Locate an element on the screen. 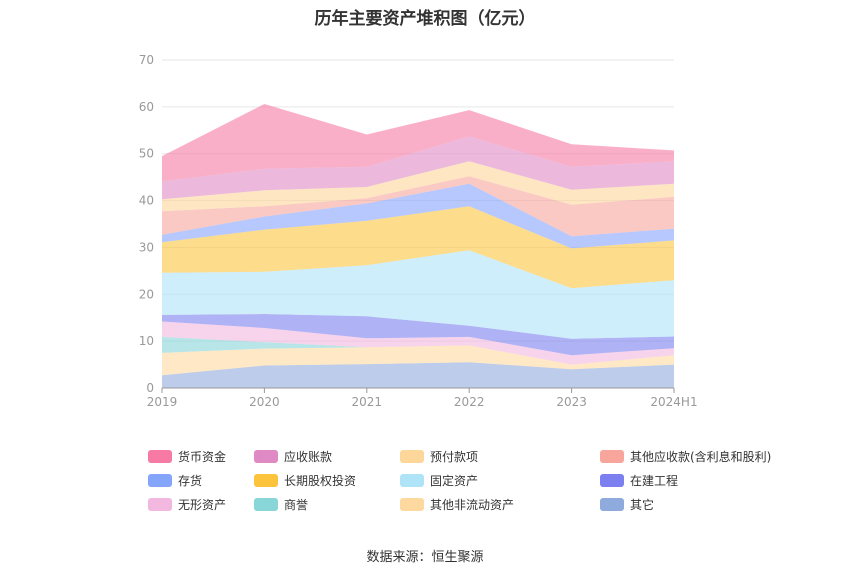 This screenshot has width=850, height=575. legend-item: 其他非流动资产 is located at coordinates (457, 504).